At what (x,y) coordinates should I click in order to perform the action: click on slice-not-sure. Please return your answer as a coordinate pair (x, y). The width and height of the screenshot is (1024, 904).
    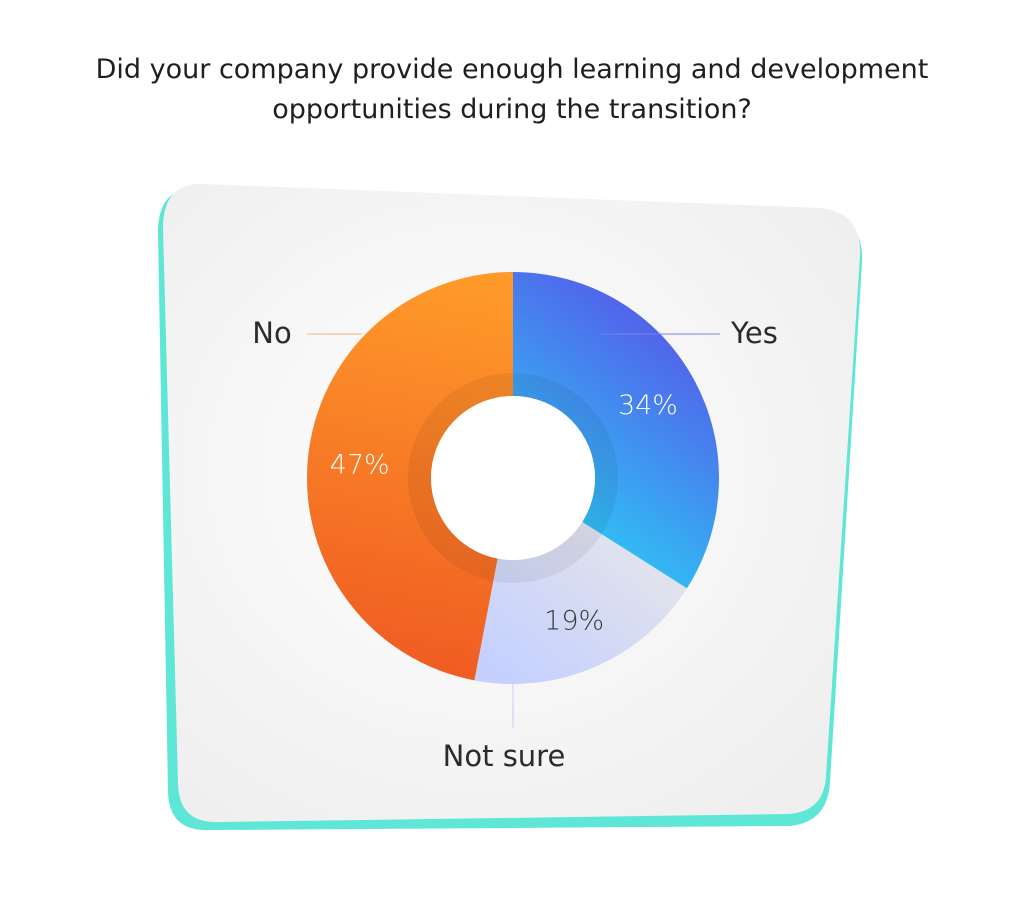
    Looking at the image, I should click on (580, 602).